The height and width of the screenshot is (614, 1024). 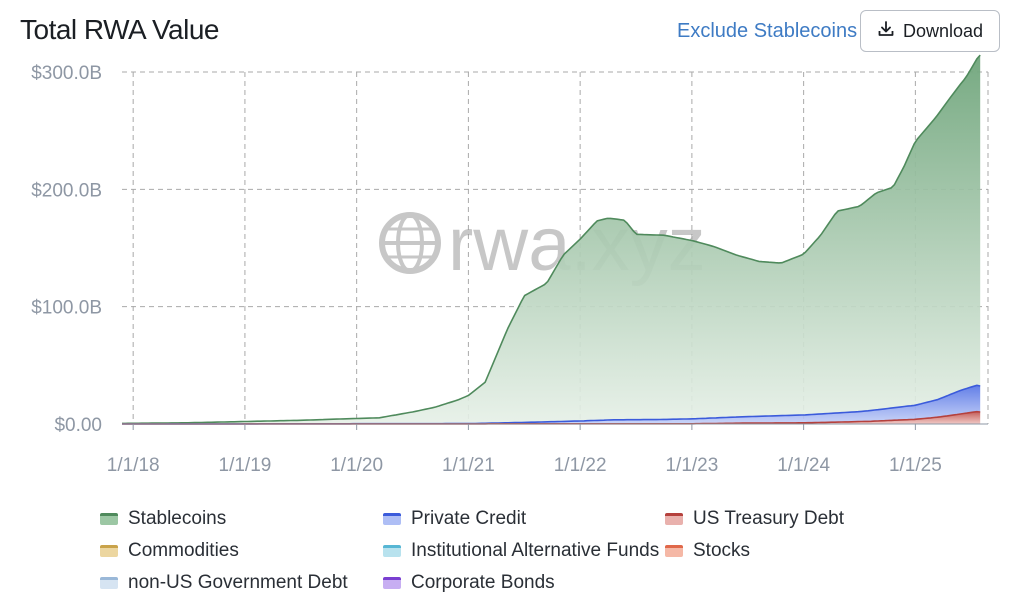 I want to click on legend-item: Corporate Bonds, so click(x=469, y=583).